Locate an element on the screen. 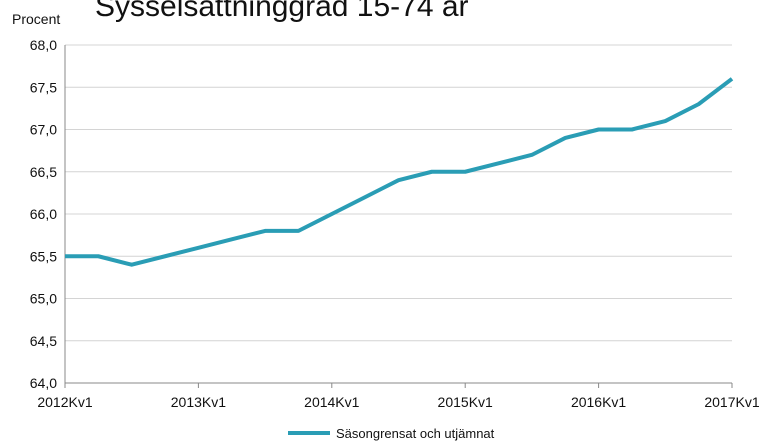  legend-label: Säsongrensat och utjämnat is located at coordinates (415, 433).